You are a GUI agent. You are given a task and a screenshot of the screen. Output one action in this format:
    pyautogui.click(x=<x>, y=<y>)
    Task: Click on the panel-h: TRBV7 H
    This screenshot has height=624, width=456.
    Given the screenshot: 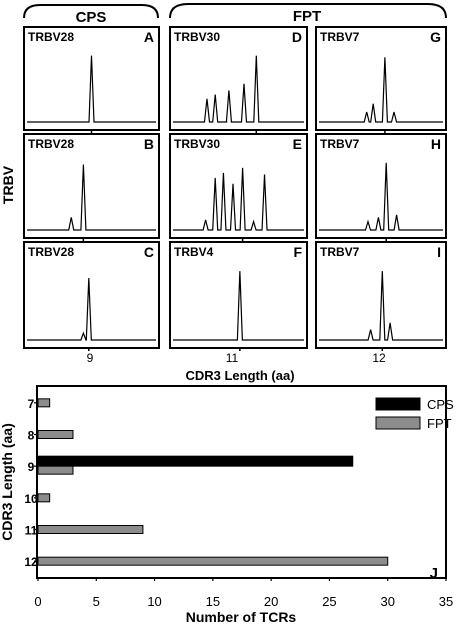 What is the action you would take?
    pyautogui.click(x=381, y=187)
    